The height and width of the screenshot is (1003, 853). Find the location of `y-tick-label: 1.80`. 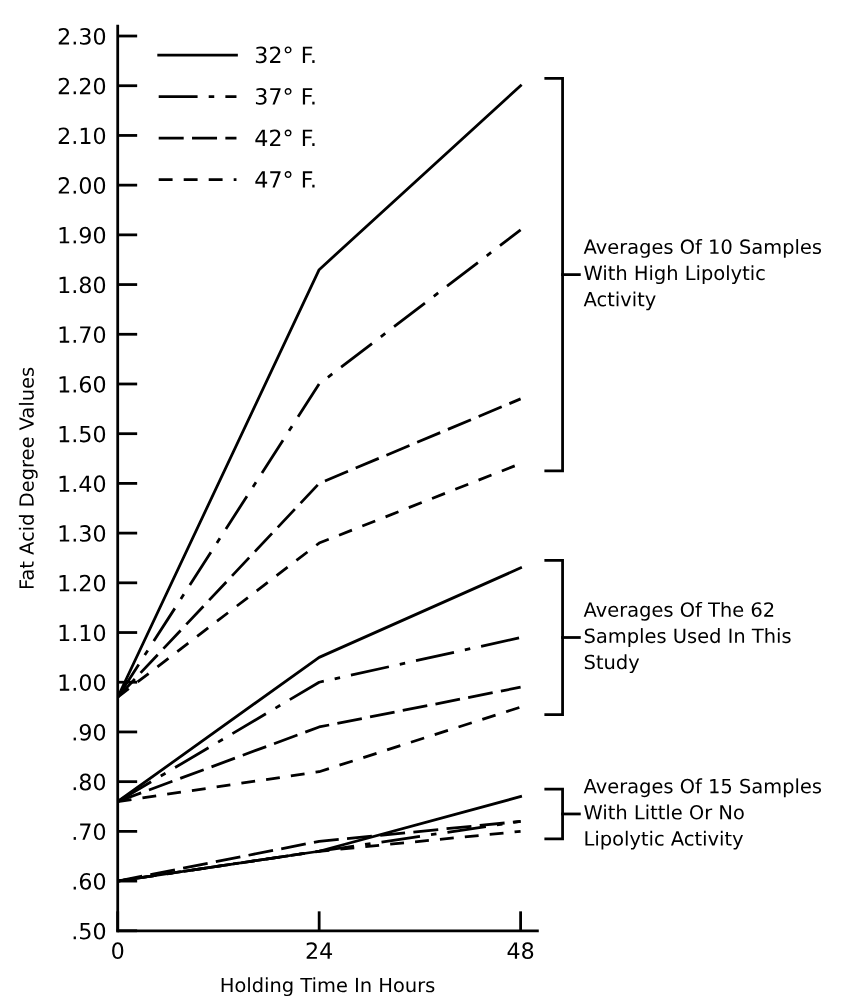

y-tick-label: 1.80 is located at coordinates (82, 285).